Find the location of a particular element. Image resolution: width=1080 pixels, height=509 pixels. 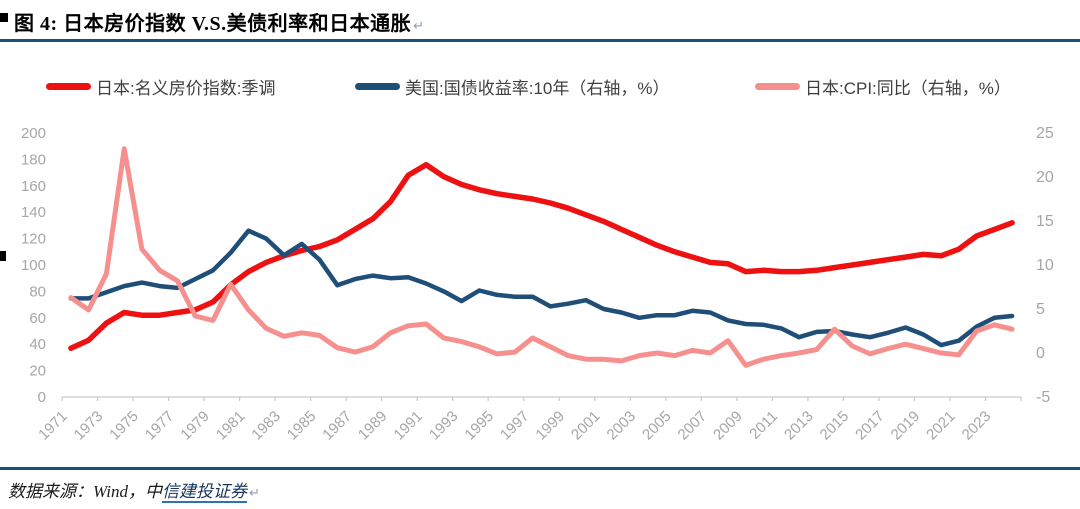

svg-text: 2011 is located at coordinates (763, 425).